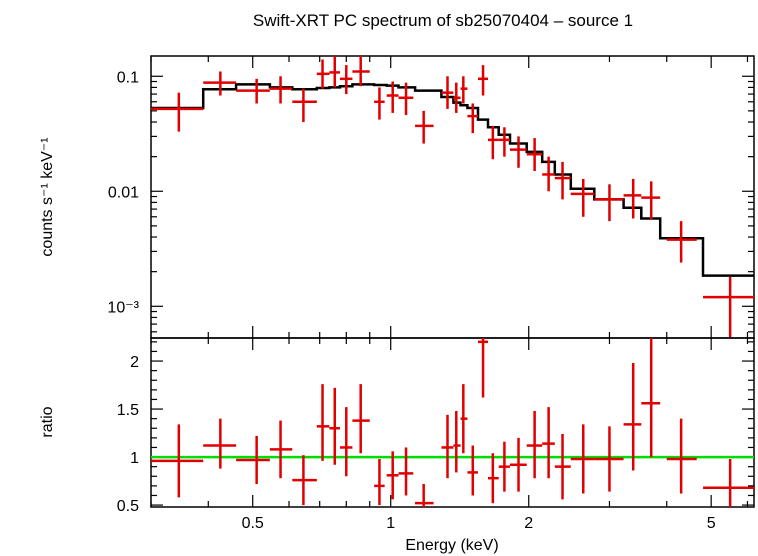 Image resolution: width=758 pixels, height=556 pixels. Describe the element at coordinates (711, 523) in the screenshot. I see `x-tick-label: 5` at that location.